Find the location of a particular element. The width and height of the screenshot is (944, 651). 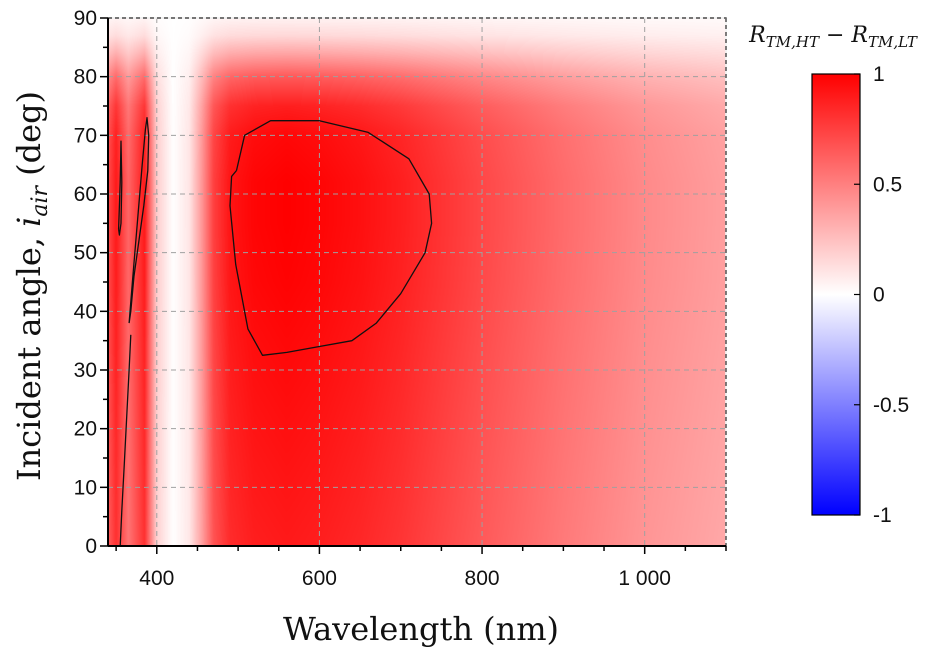

colorbar-title-minus: − is located at coordinates (835, 35).